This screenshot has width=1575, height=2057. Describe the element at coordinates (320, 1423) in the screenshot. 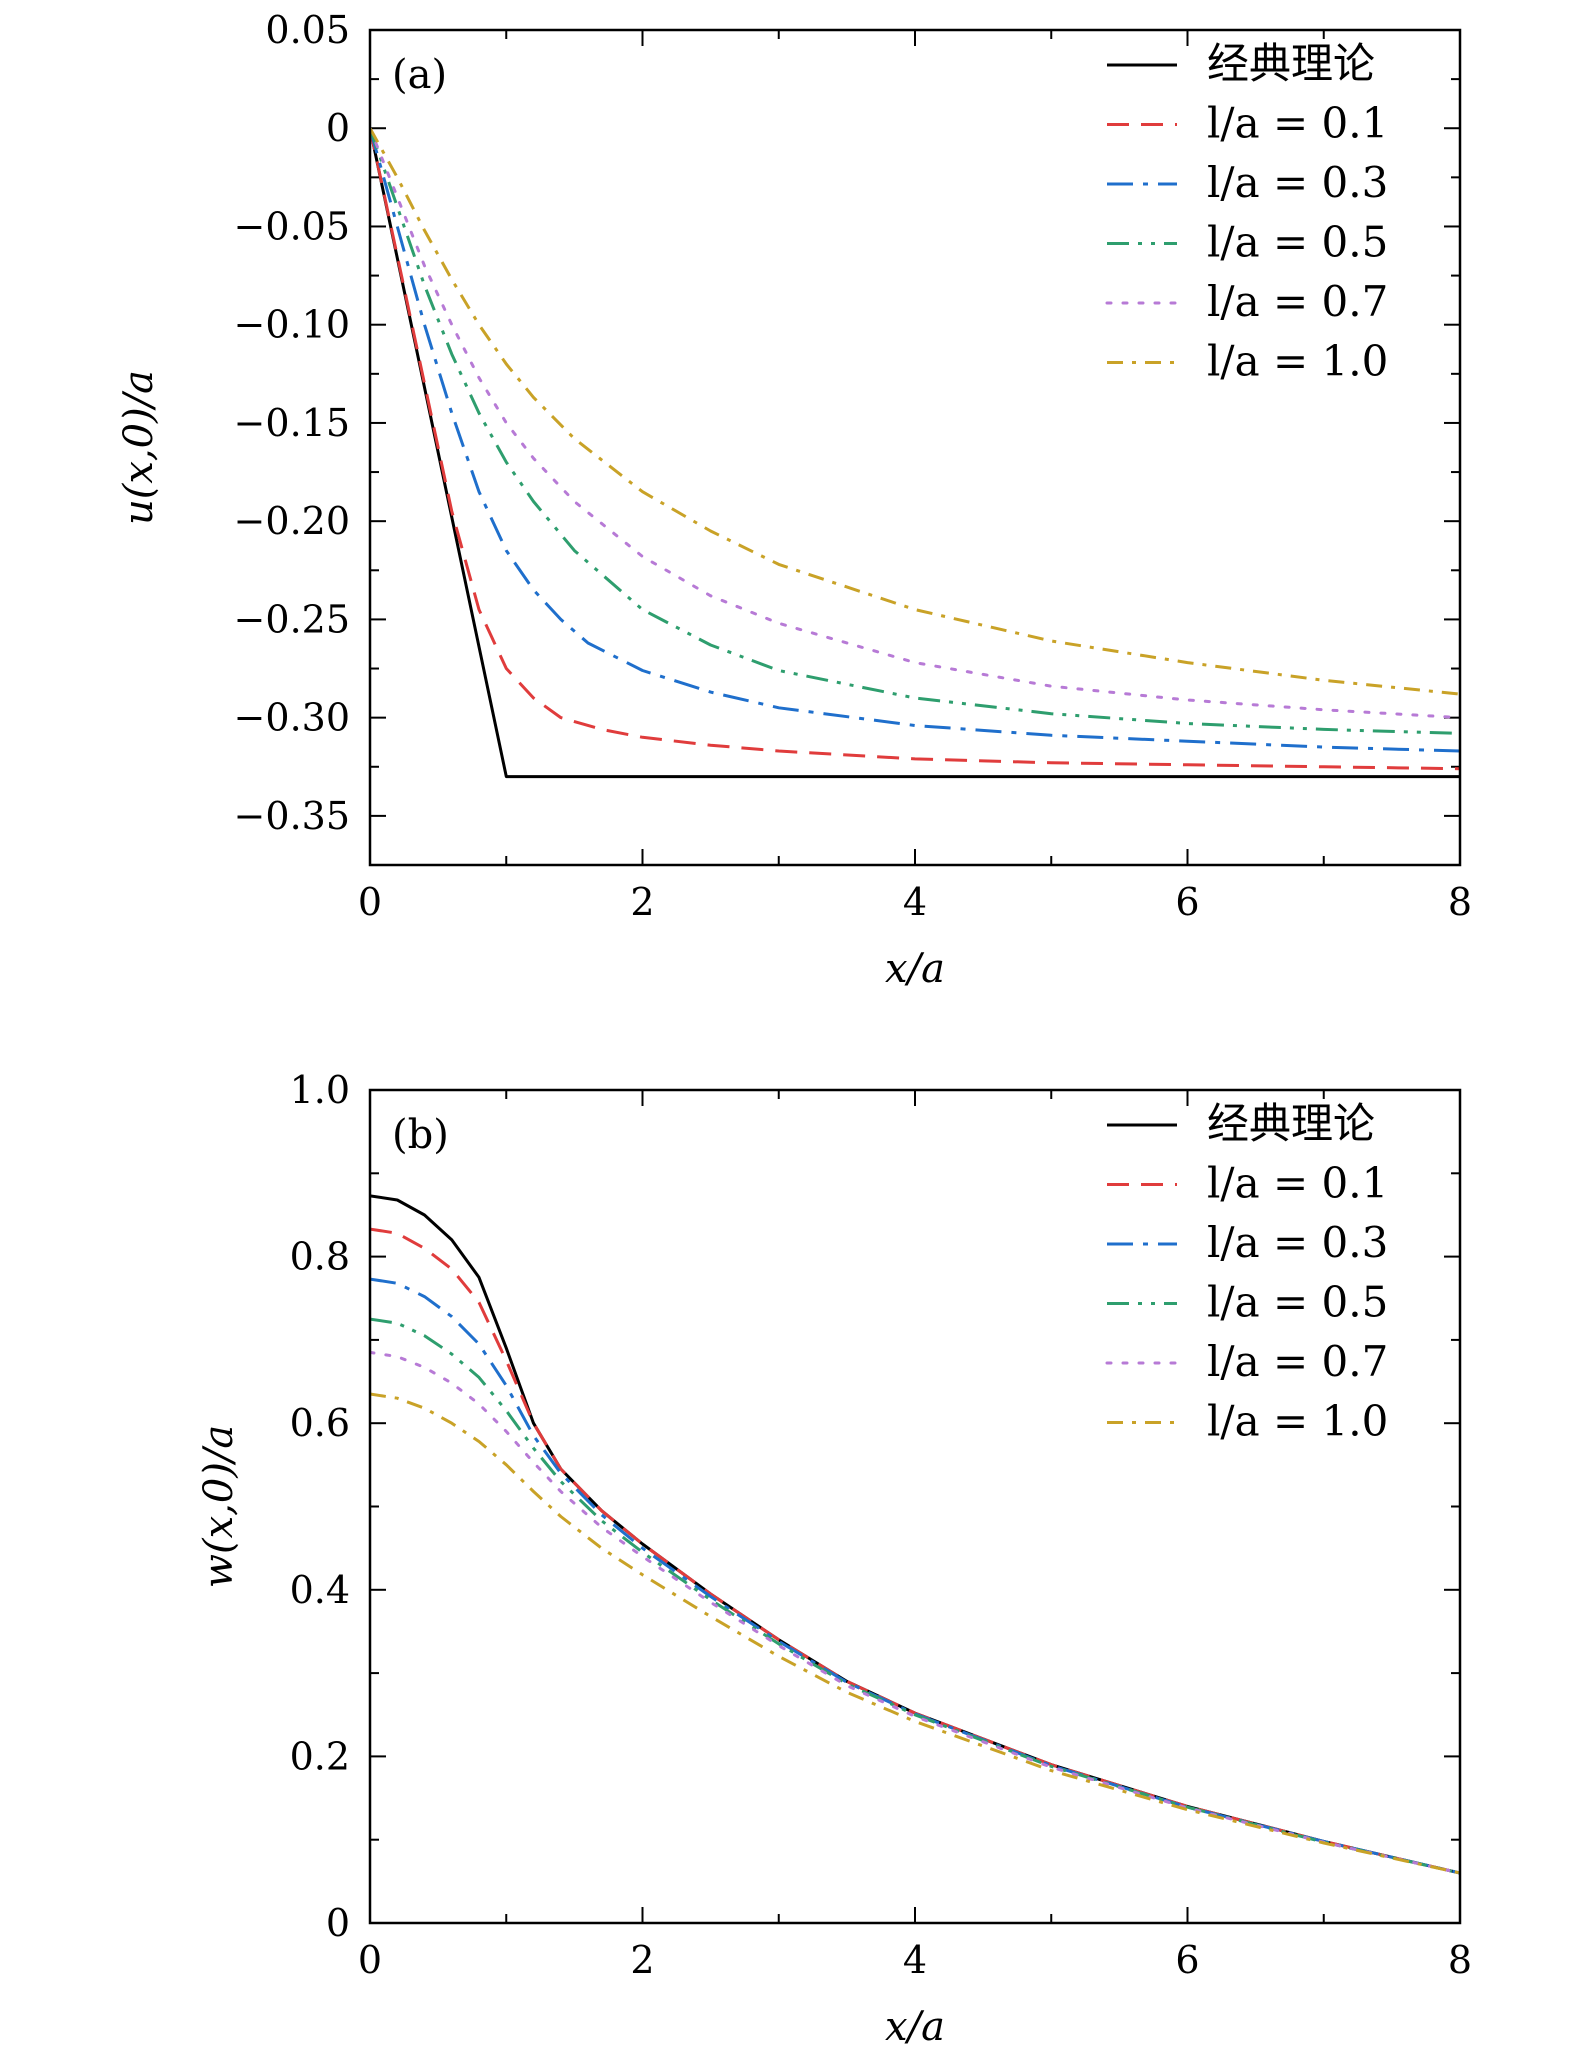

I see `y-tick-label: 0.6` at that location.